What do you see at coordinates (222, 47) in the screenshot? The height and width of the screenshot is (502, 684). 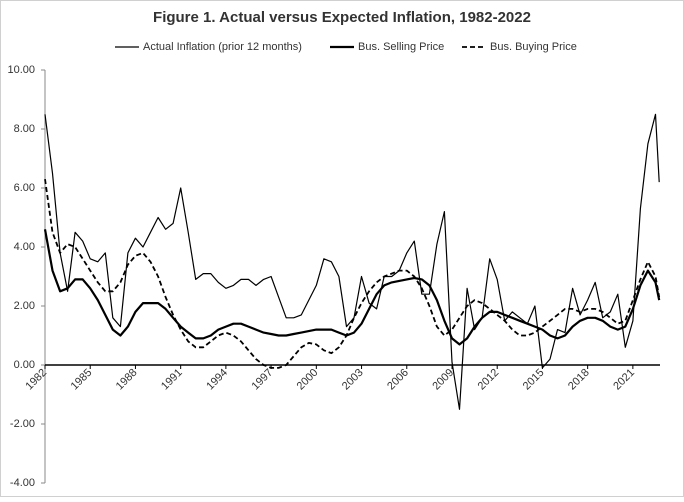 I see `legend-label: Actual Inflation (prior 12 months)` at bounding box center [222, 47].